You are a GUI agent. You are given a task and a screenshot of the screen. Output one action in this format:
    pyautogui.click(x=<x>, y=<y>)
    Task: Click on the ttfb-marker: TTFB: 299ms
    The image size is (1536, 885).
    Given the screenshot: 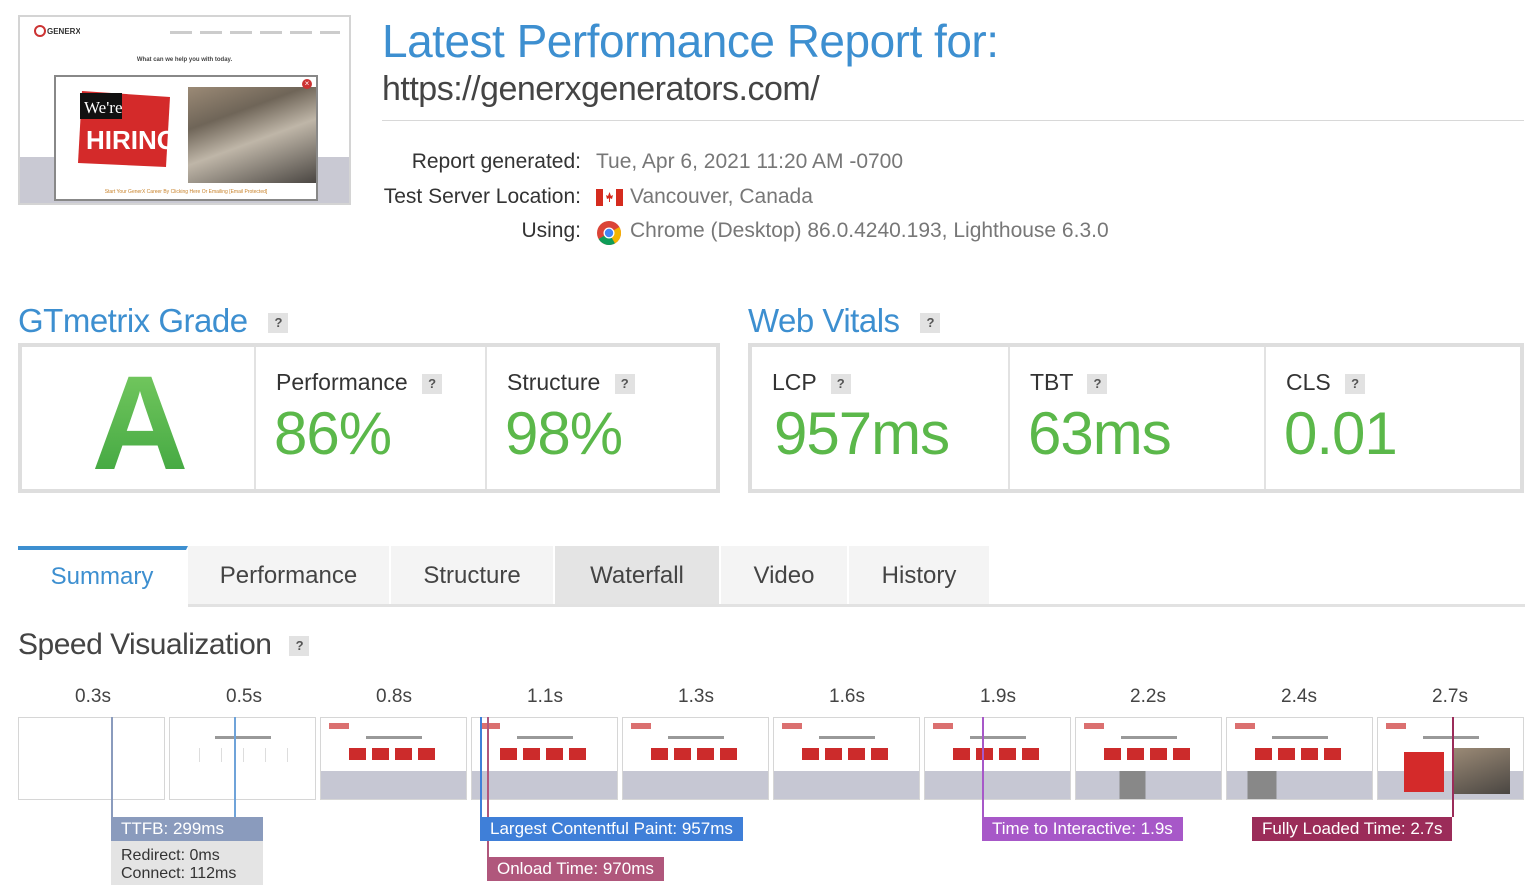 What is the action you would take?
    pyautogui.click(x=187, y=829)
    